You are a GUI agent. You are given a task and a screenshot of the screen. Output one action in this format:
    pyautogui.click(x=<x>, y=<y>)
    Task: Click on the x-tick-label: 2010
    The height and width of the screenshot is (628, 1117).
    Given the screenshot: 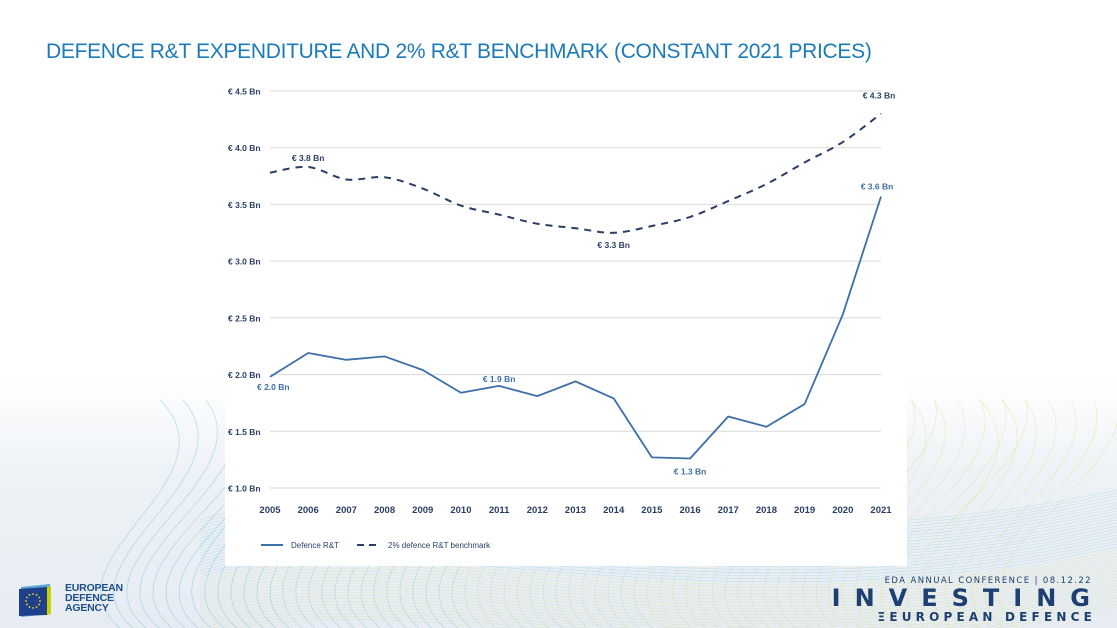 What is the action you would take?
    pyautogui.click(x=460, y=510)
    